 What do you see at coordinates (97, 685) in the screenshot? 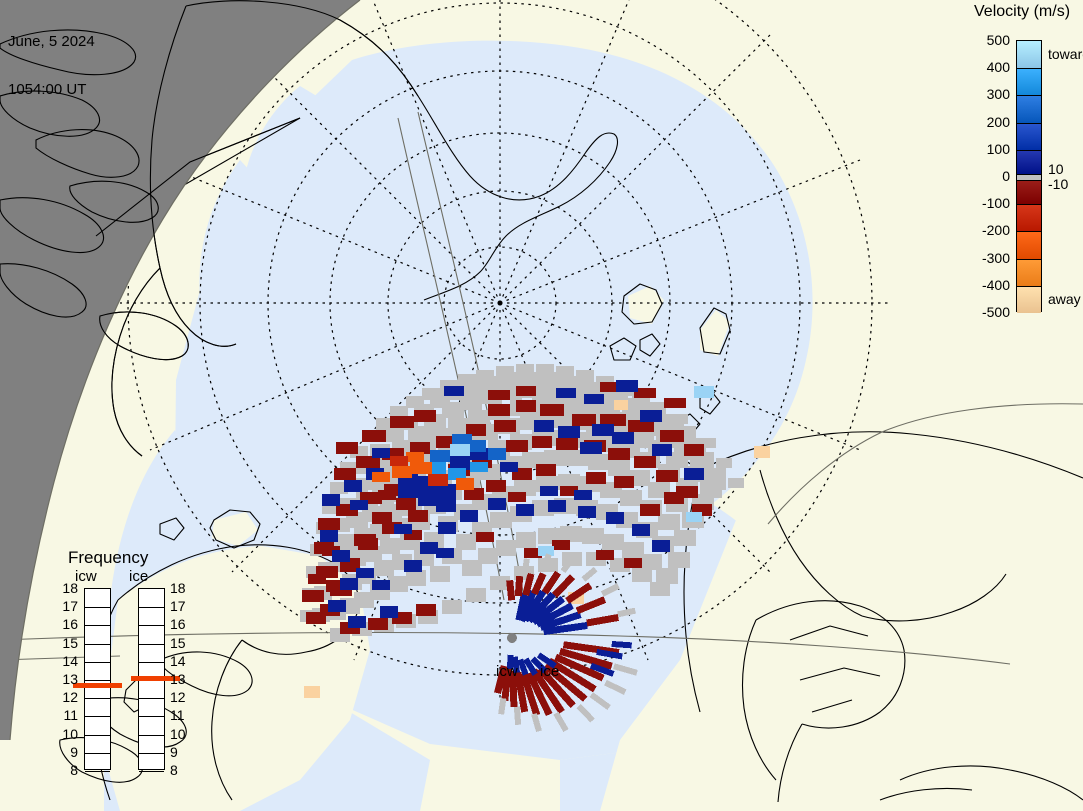
I see `frequency-marker-icw` at bounding box center [97, 685].